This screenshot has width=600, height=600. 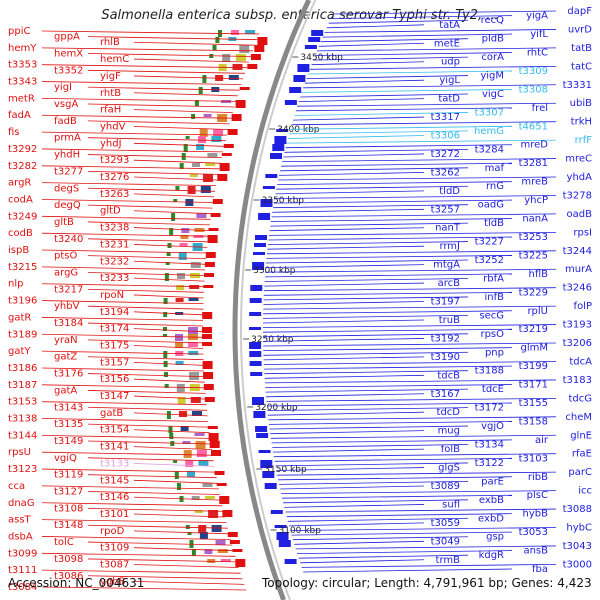 I want to click on gene-label-left: yhbV, so click(x=67, y=306).